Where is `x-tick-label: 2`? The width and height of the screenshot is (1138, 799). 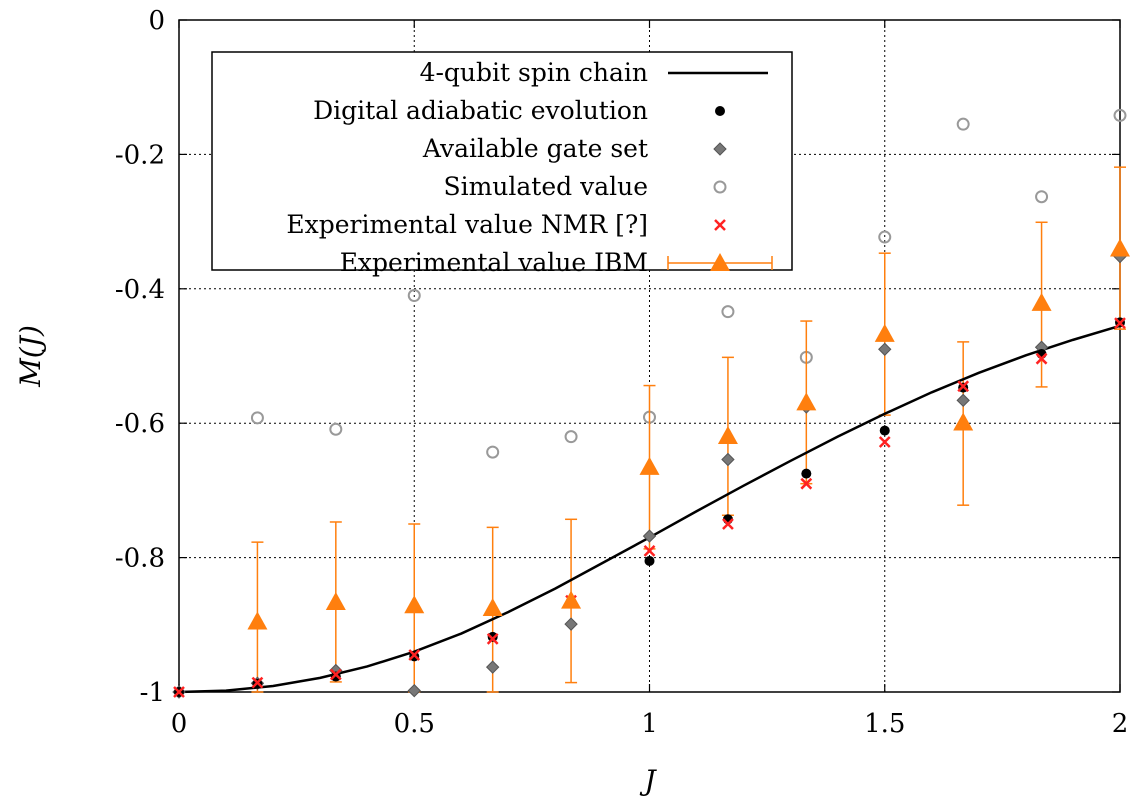
x-tick-label: 2 is located at coordinates (1120, 724).